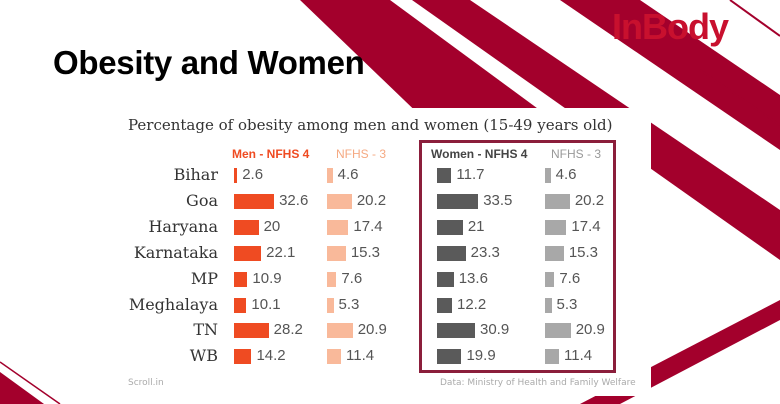 The height and width of the screenshot is (404, 780). I want to click on data-label: 32.6, so click(294, 200).